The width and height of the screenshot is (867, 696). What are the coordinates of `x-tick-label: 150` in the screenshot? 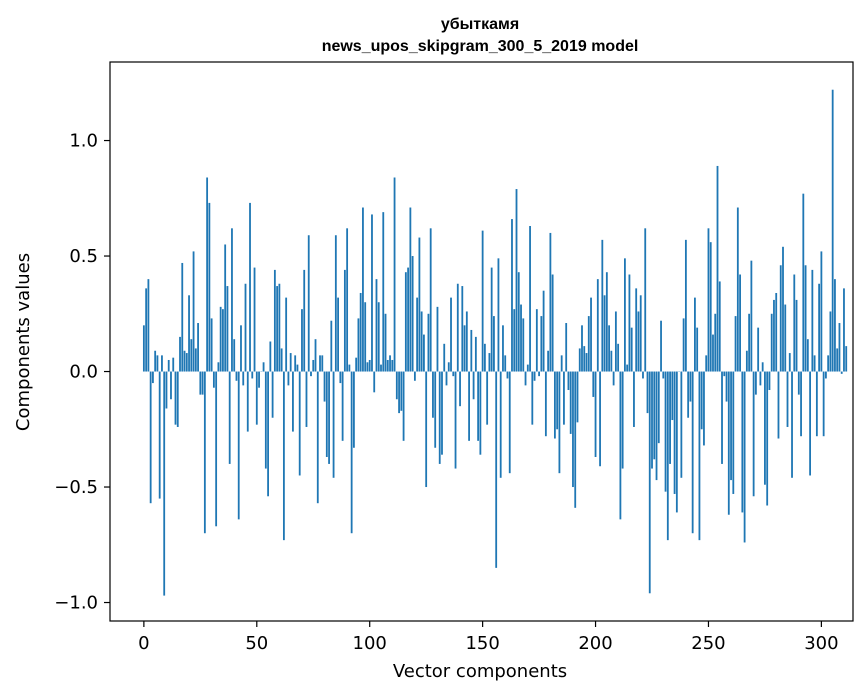 It's located at (482, 643).